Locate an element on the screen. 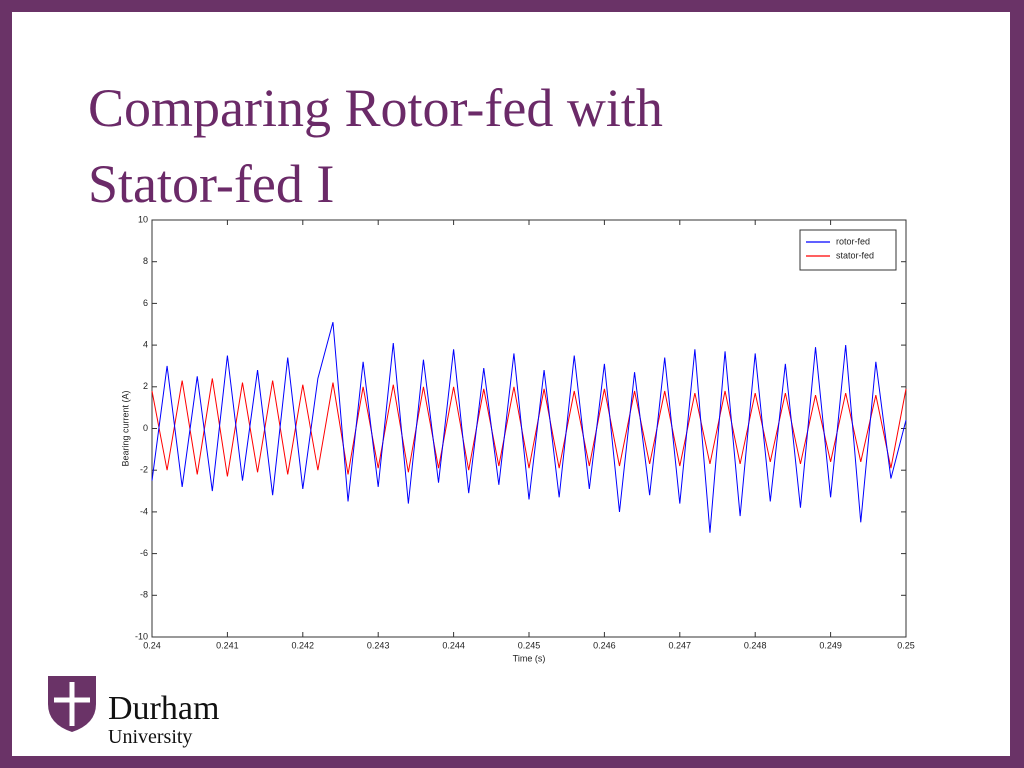  y-tick-label: -10 is located at coordinates (141, 636).